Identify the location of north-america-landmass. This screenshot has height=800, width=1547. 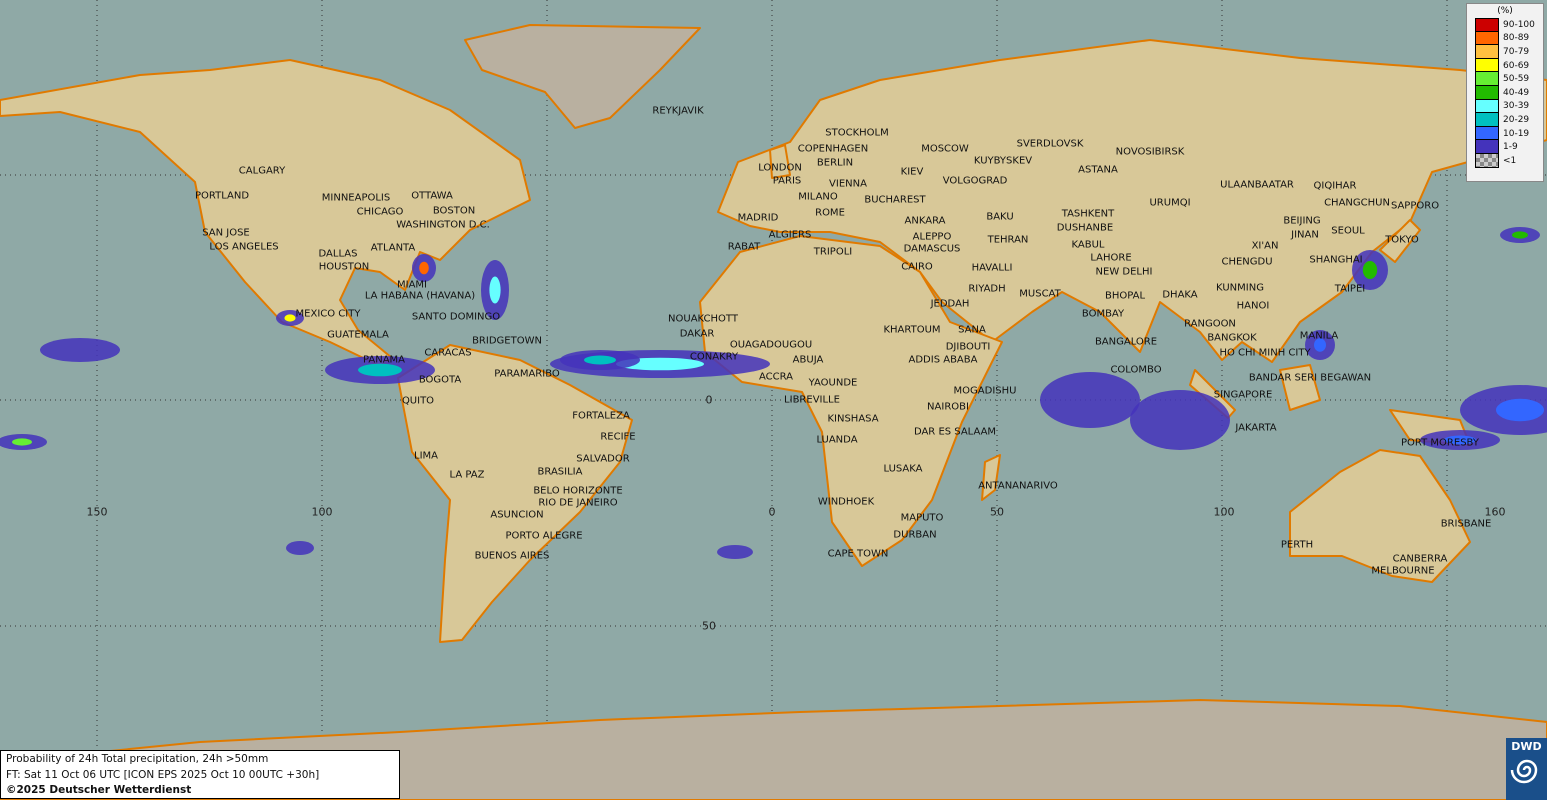
(265, 213).